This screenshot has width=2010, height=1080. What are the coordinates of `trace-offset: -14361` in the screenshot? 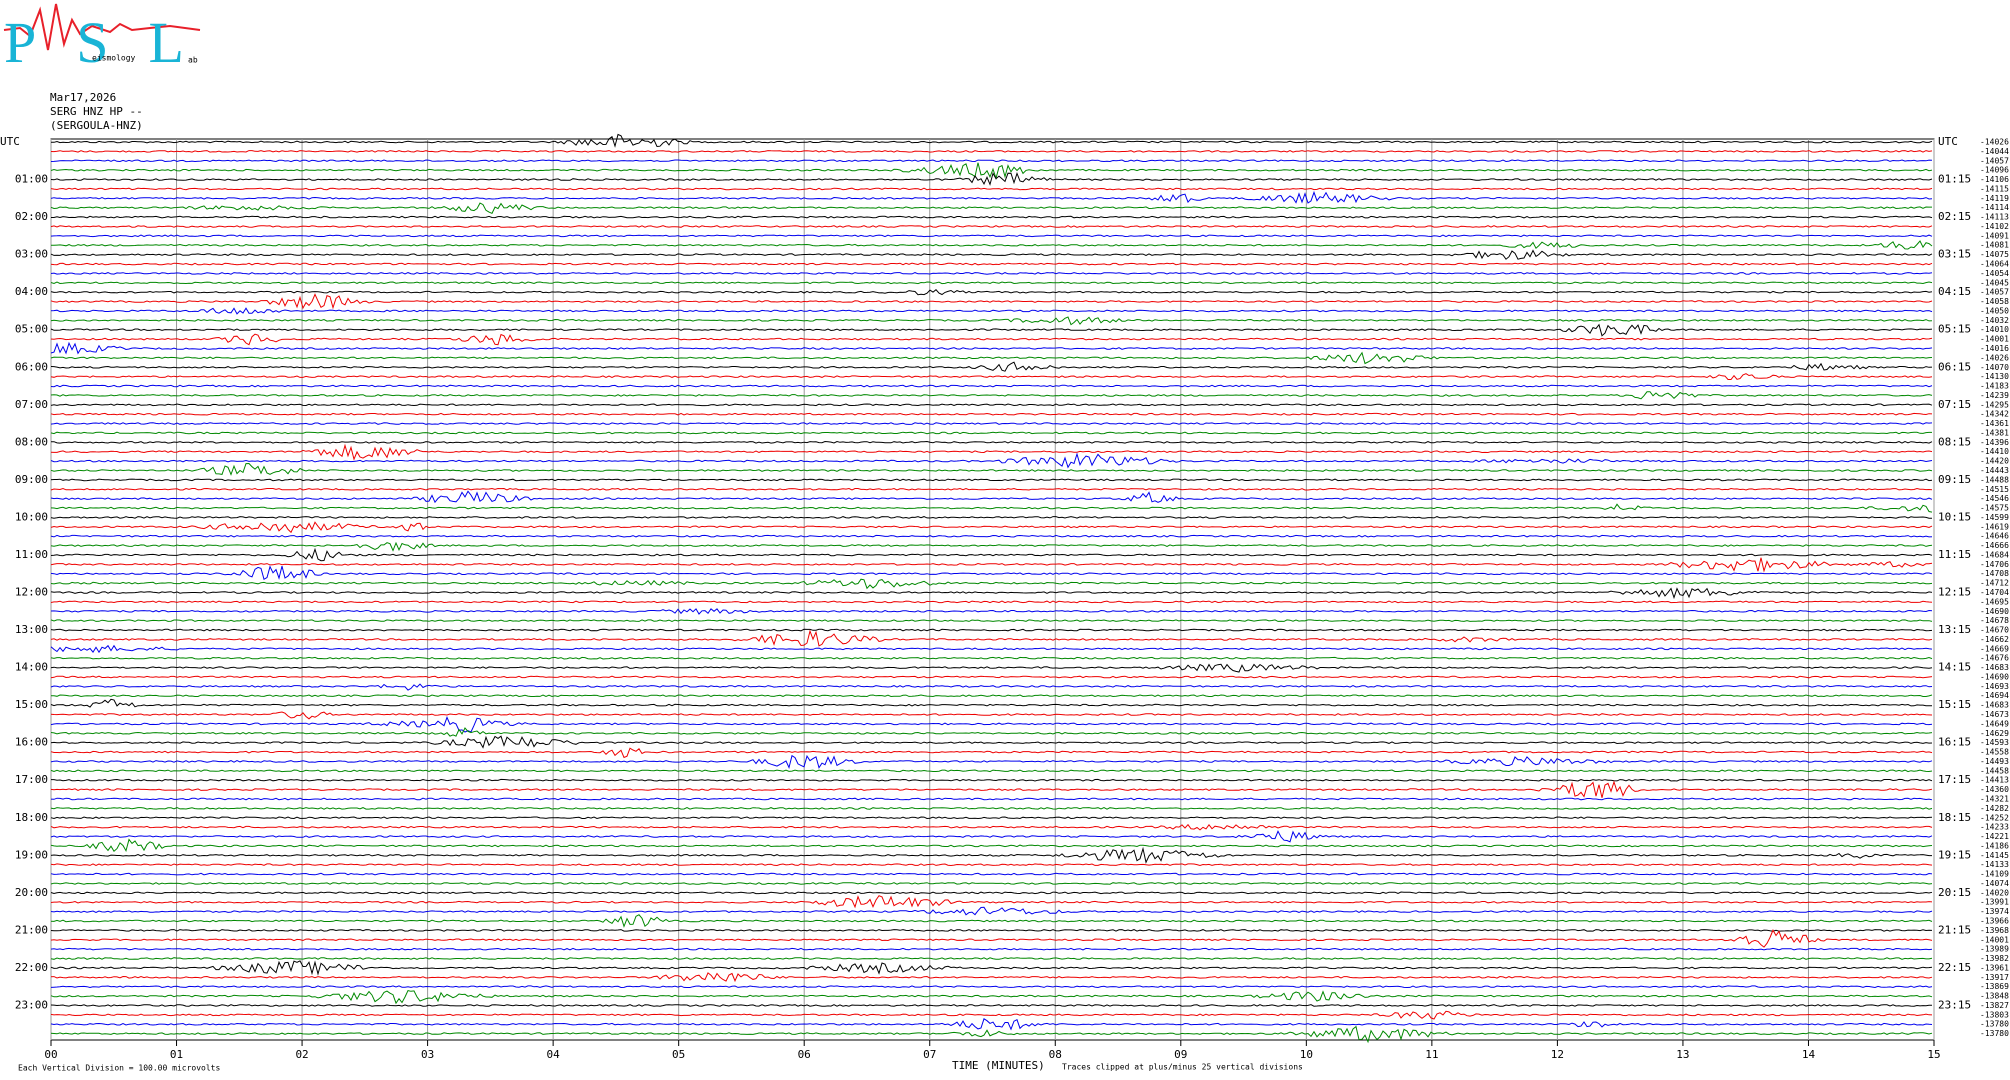 It's located at (1994, 423).